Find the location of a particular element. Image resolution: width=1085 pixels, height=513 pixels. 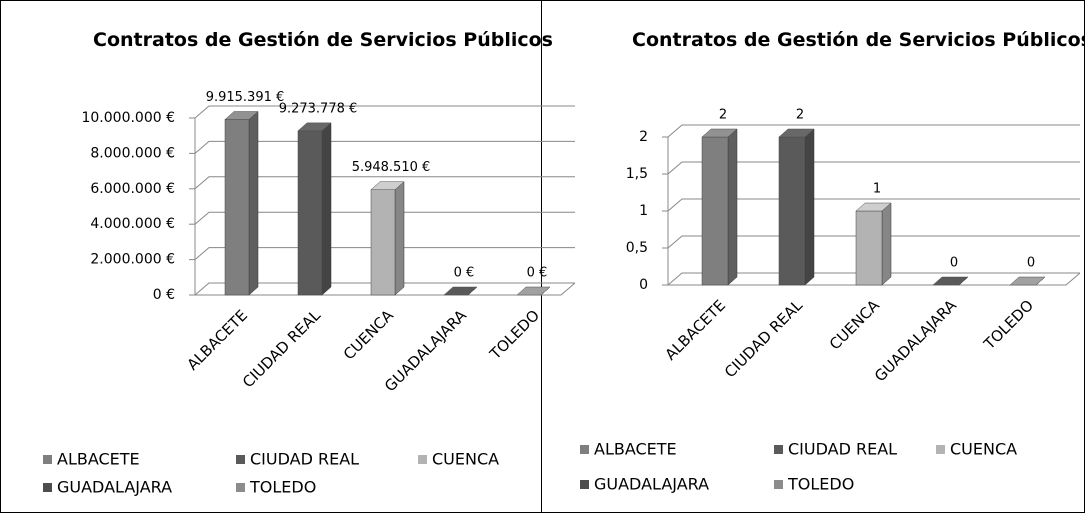

data-label: 9.273.778 € is located at coordinates (318, 108).